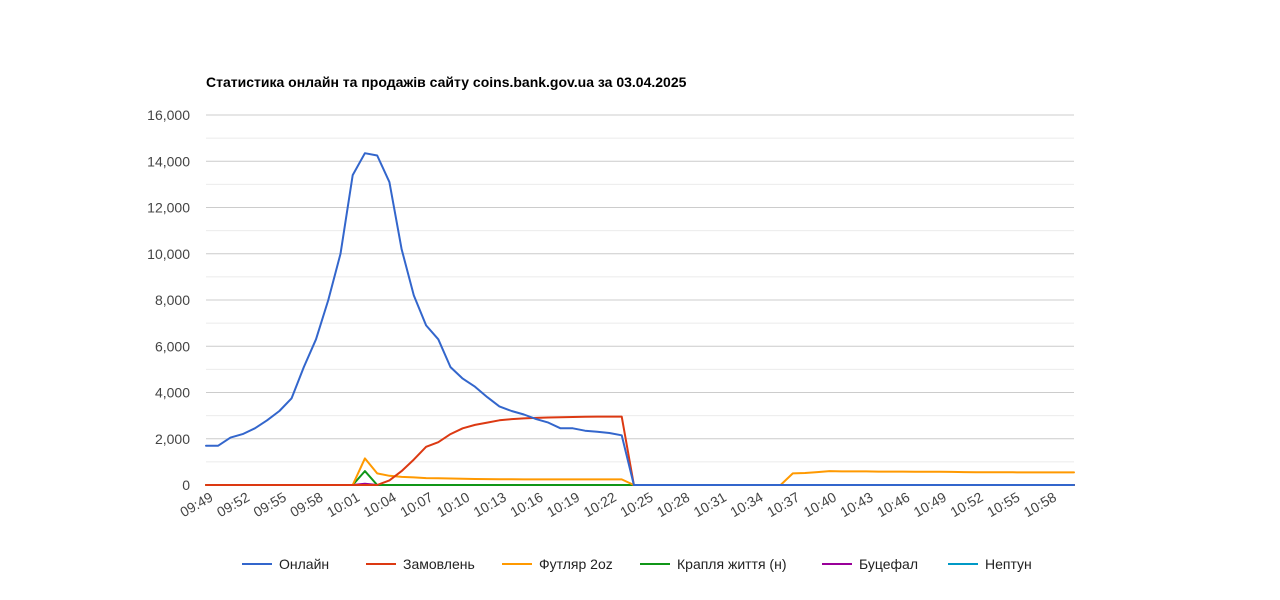 This screenshot has width=1280, height=600. What do you see at coordinates (416, 504) in the screenshot?
I see `x-tick-label: 10:07` at bounding box center [416, 504].